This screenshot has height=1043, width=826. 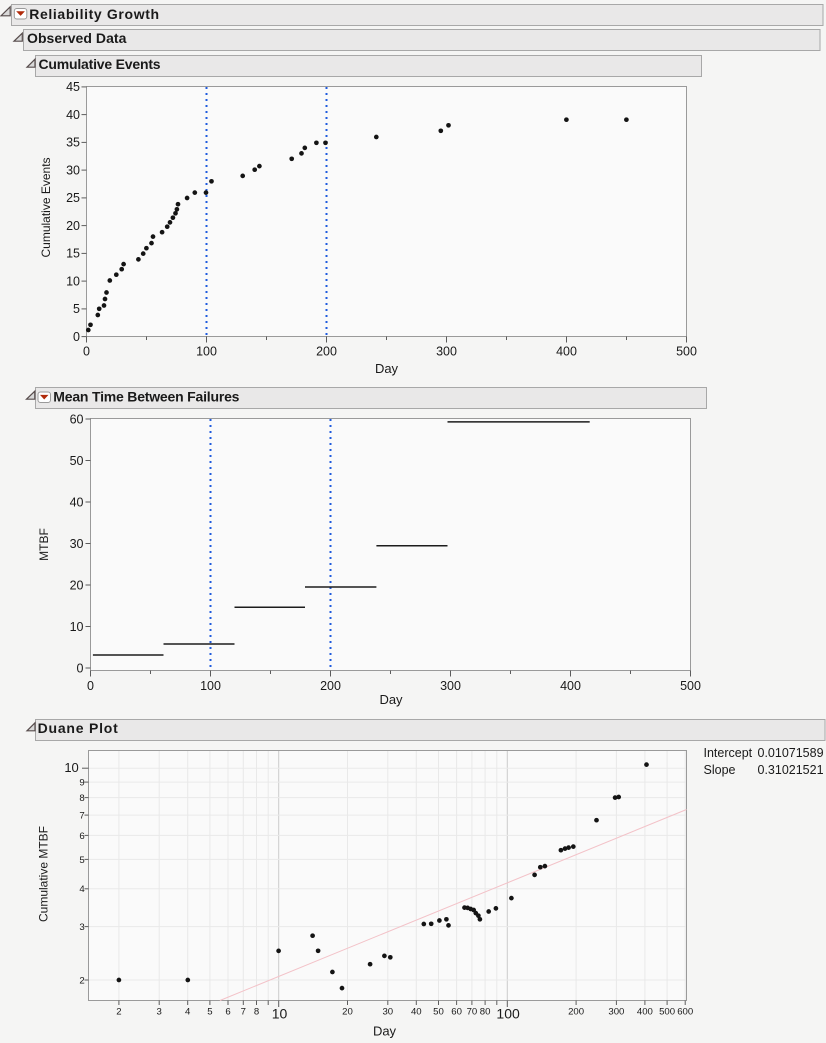 What do you see at coordinates (720, 770) in the screenshot?
I see `svg-text: Slope` at bounding box center [720, 770].